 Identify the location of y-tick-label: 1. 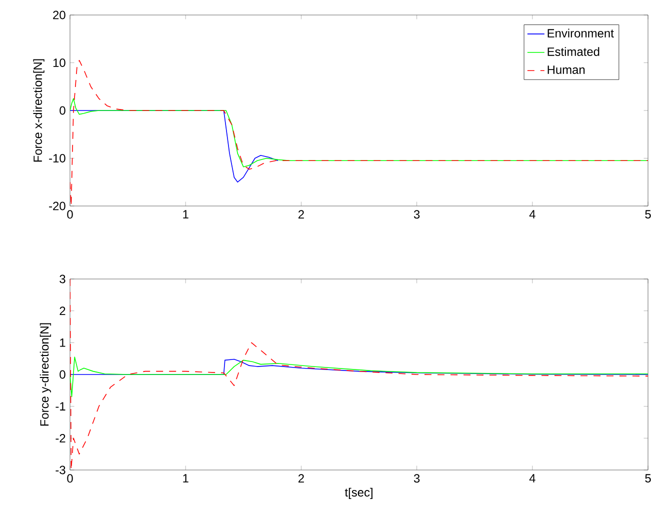
(63, 342).